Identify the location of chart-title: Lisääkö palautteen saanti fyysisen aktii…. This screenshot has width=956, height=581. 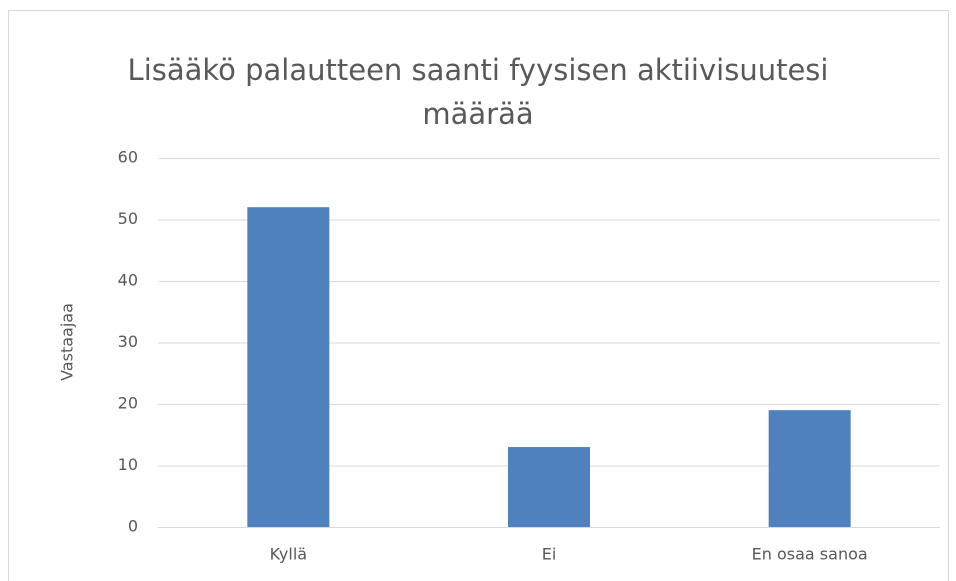
(478, 92).